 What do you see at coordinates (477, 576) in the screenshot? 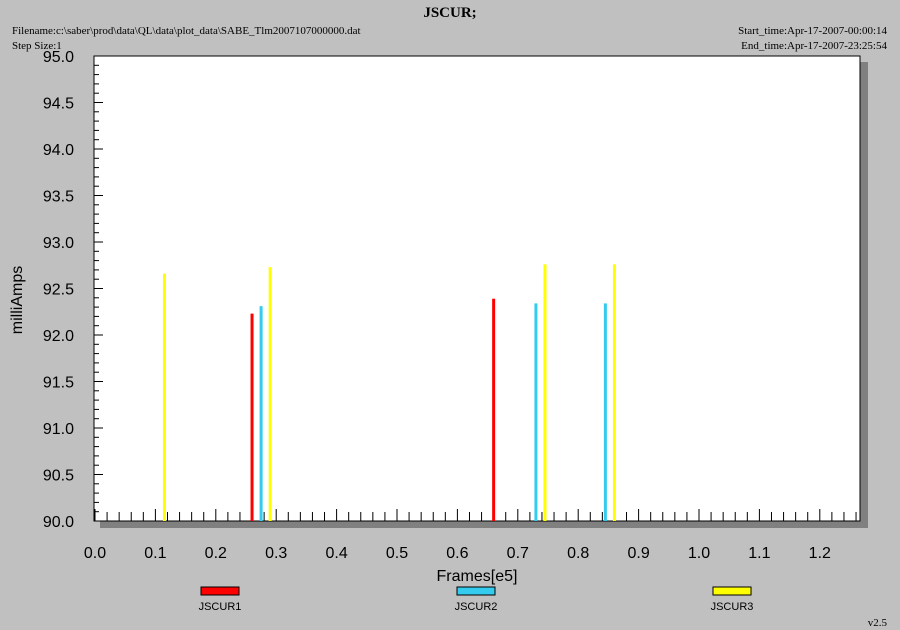
I see `x-axis-label: Frames[e5]` at bounding box center [477, 576].